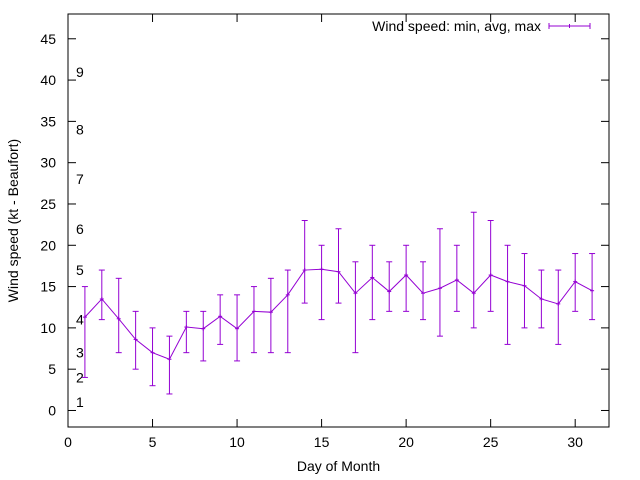 This screenshot has width=640, height=480. I want to click on beaufort-scale-labels: 1 2 3 4 5 6 7 8 9, so click(80, 237).